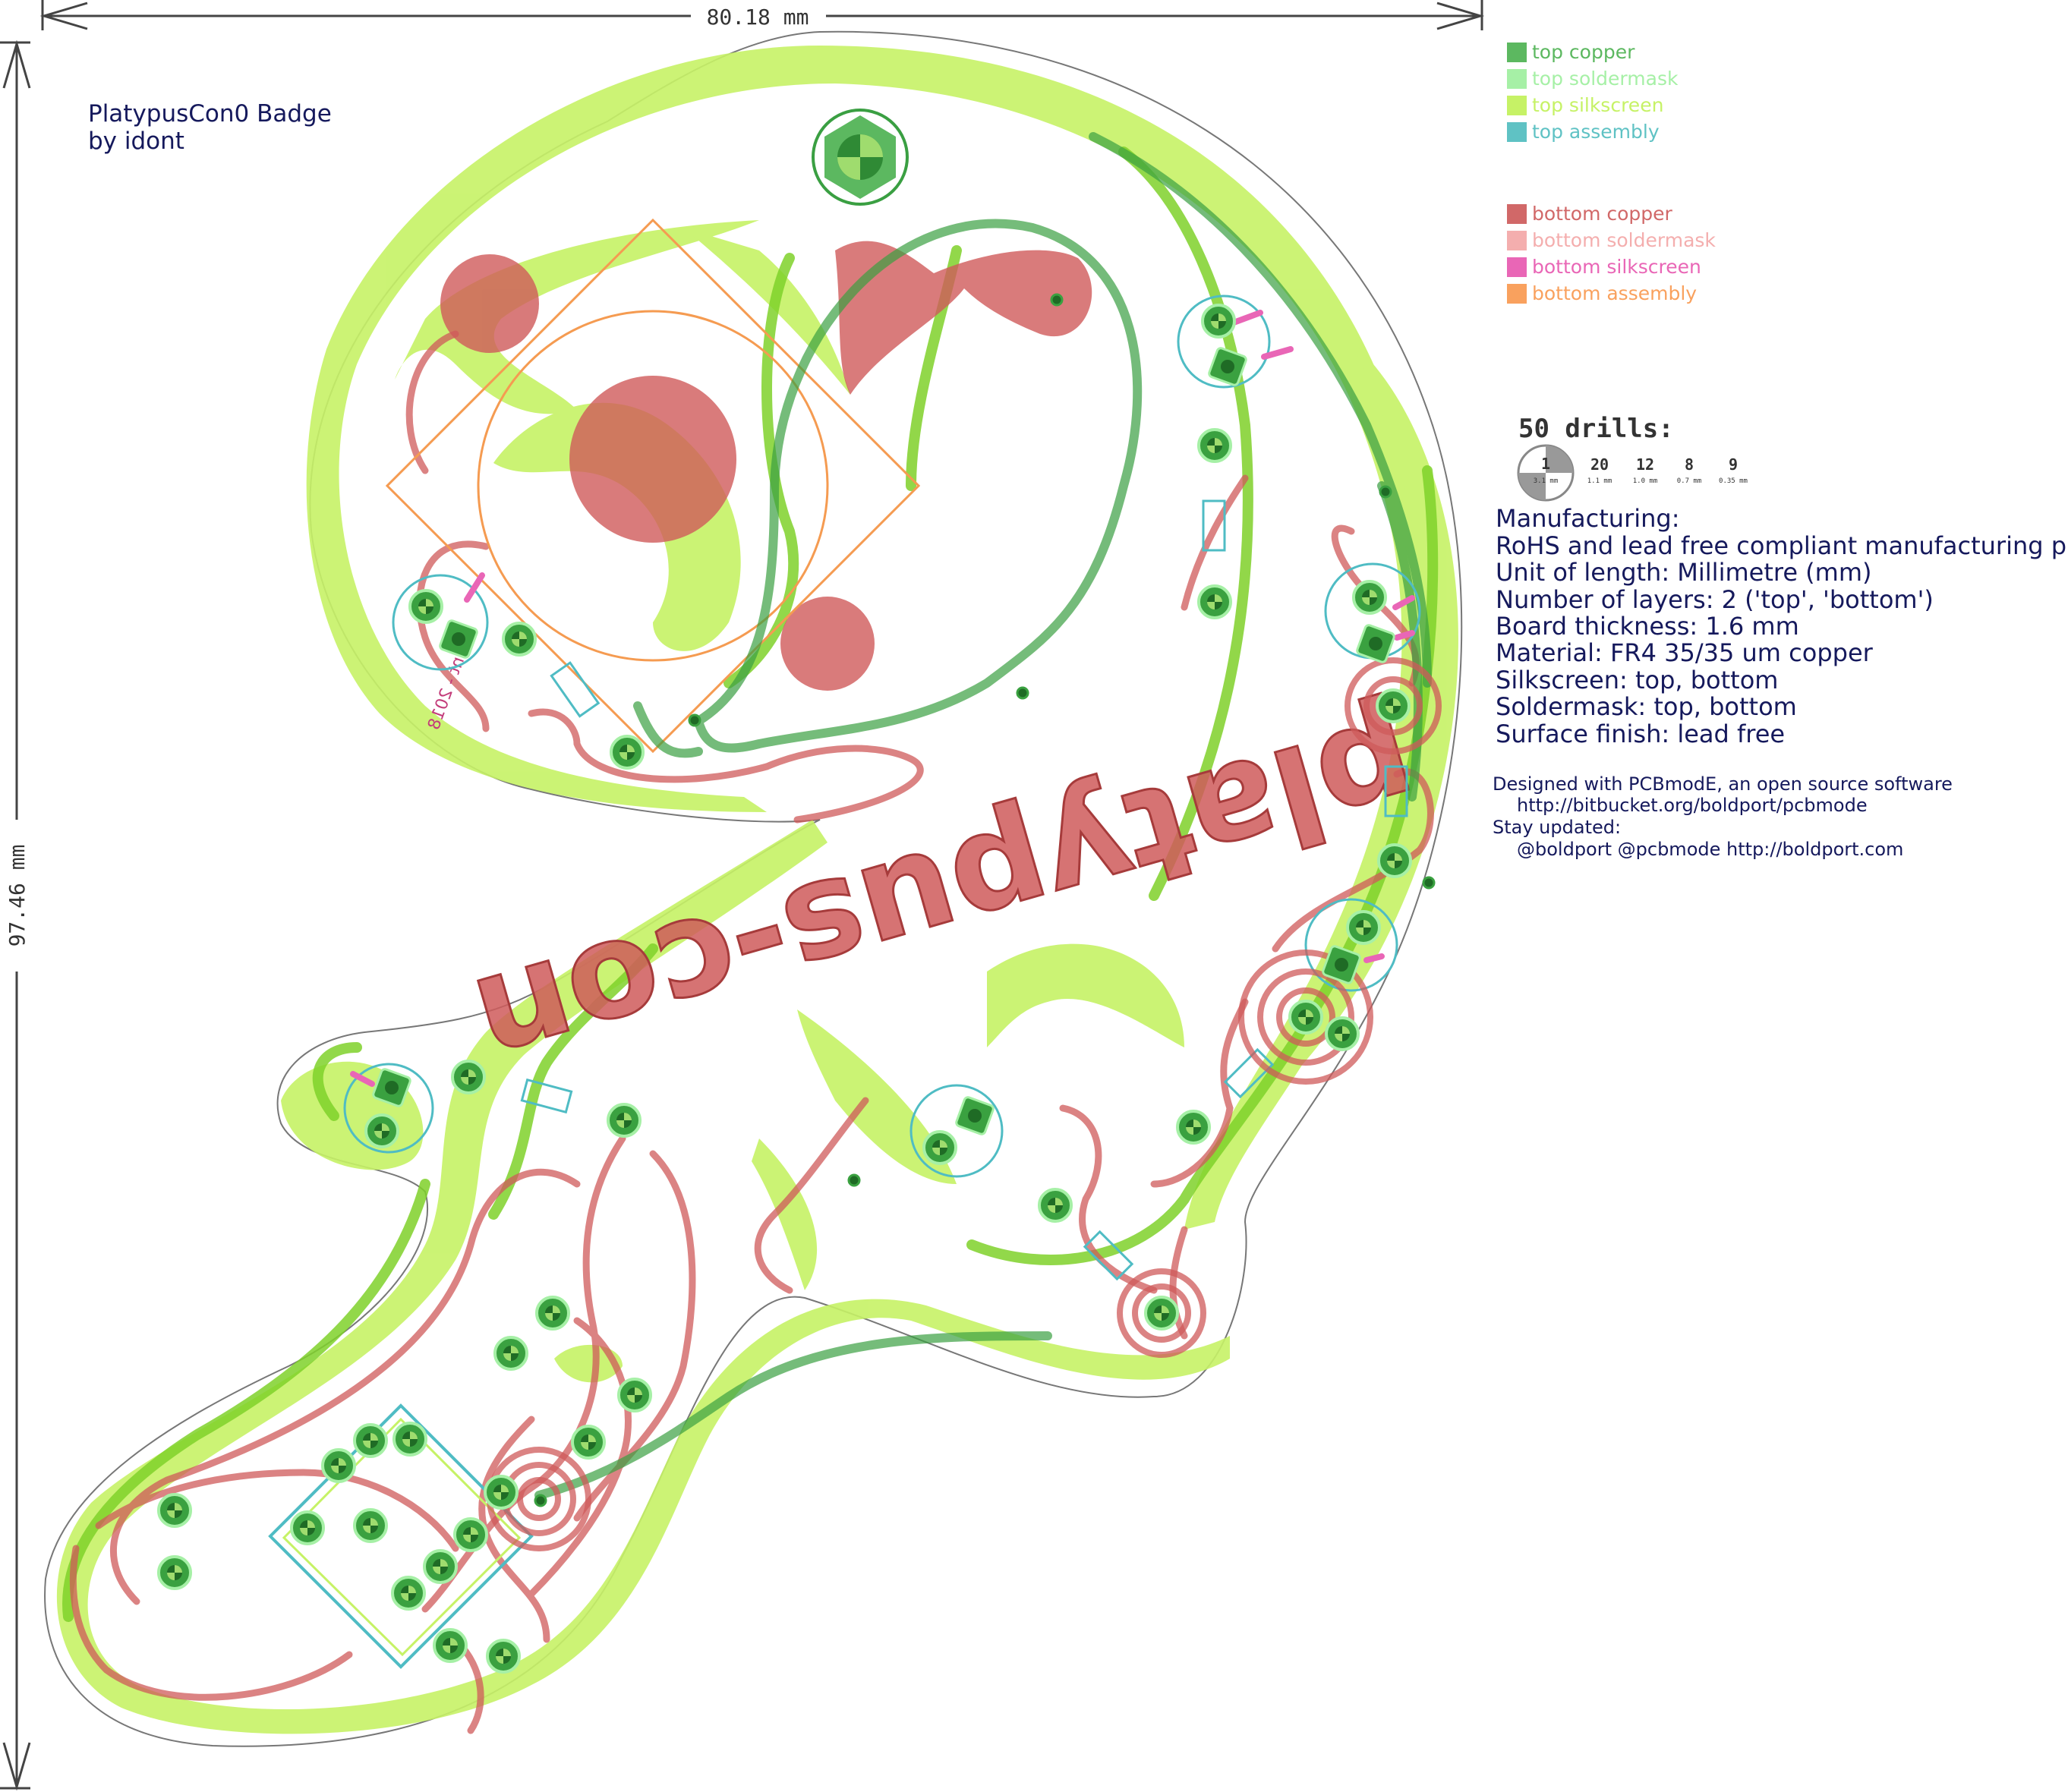  What do you see at coordinates (1599, 481) in the screenshot?
I see `drill-size-2: 1.1 mm` at bounding box center [1599, 481].